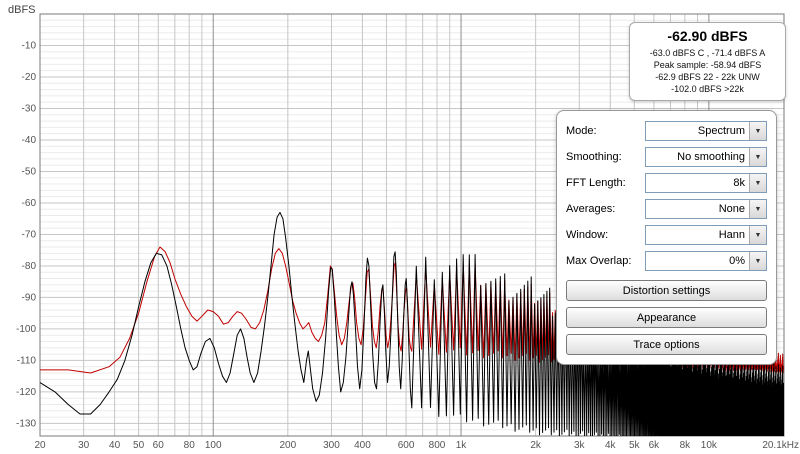  Describe the element at coordinates (27, 360) in the screenshot. I see `svg-text: -110` at that location.